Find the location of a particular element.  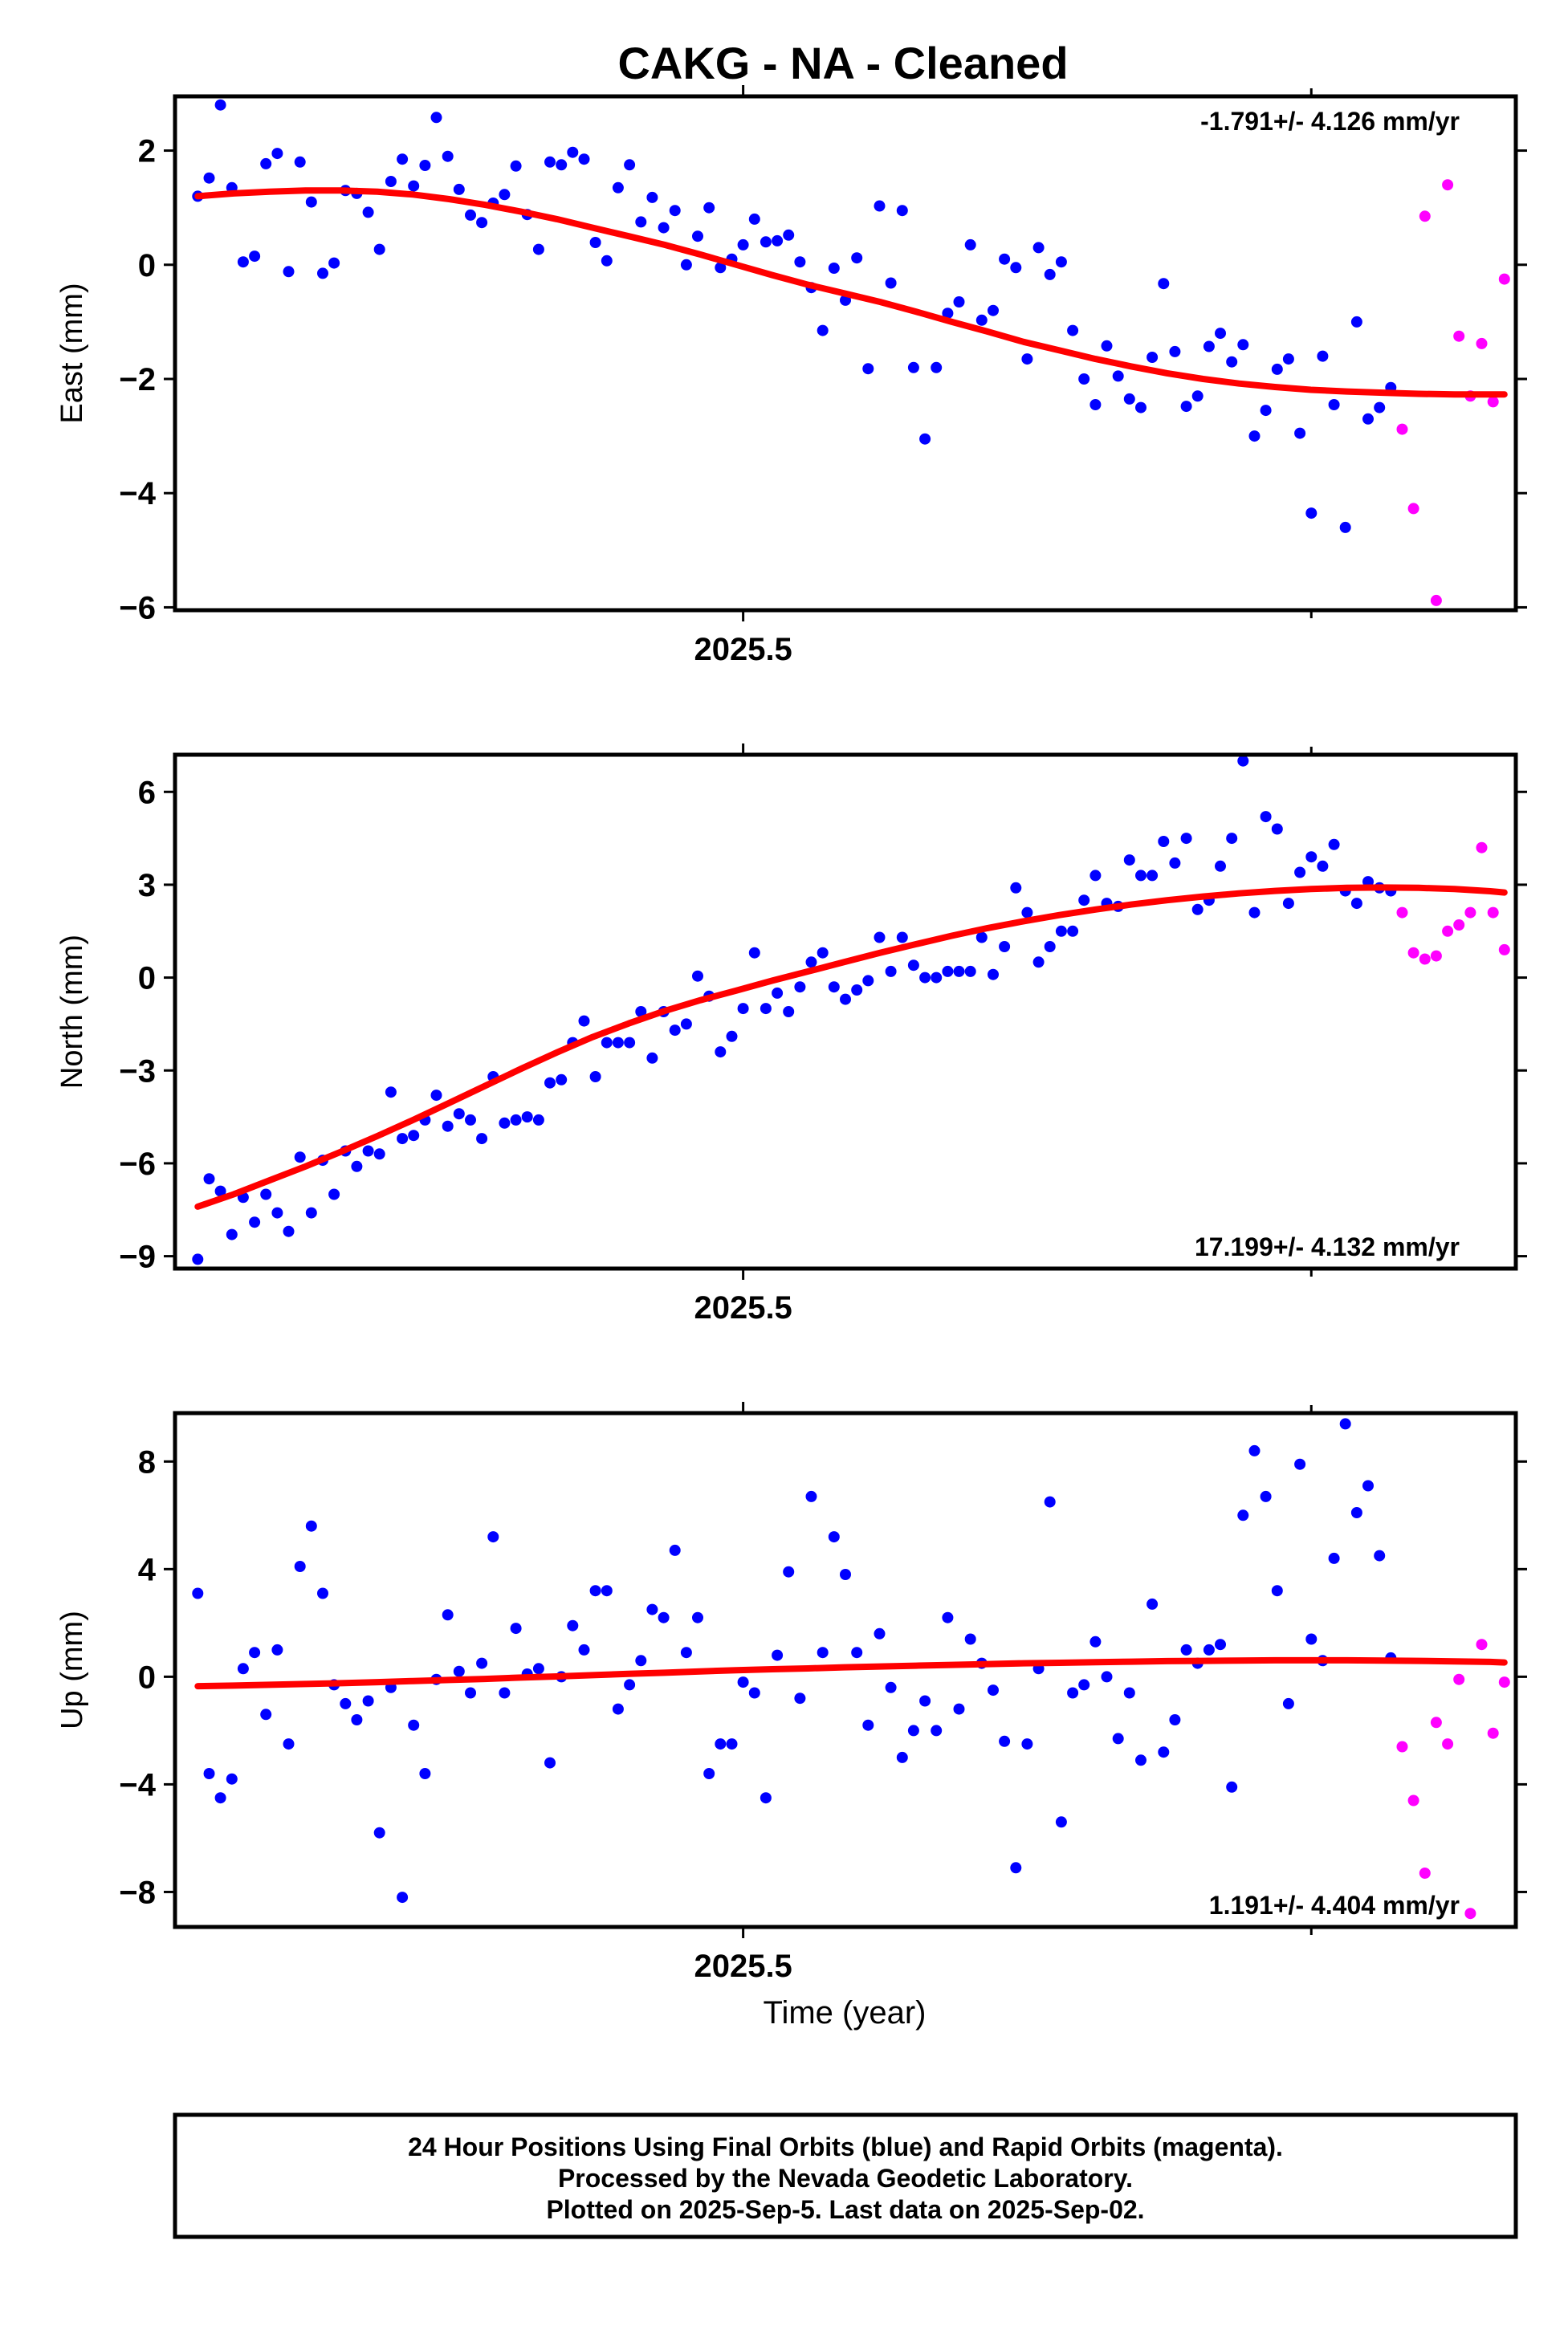

footer-box is located at coordinates (845, 2175).